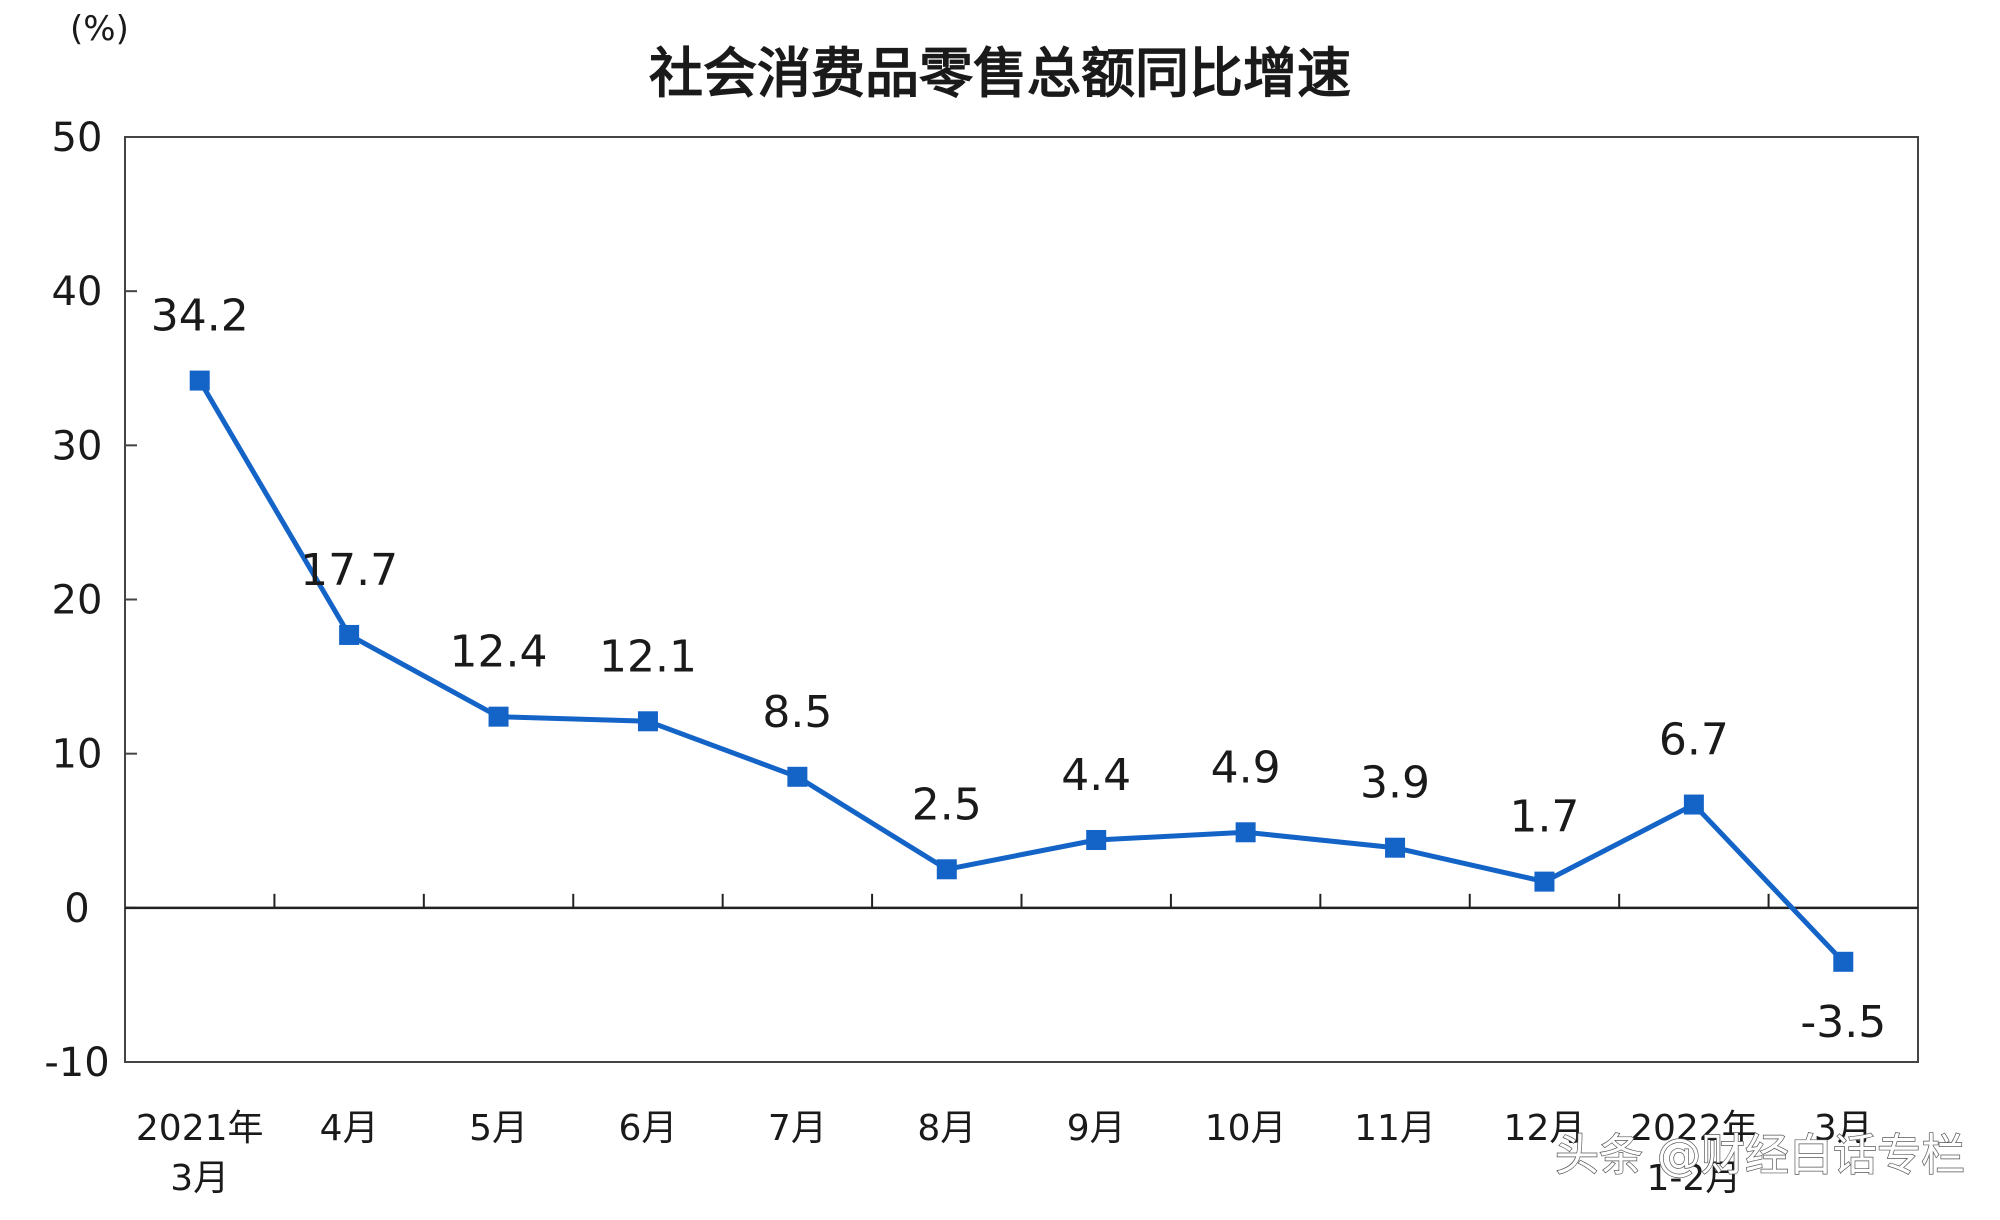 The height and width of the screenshot is (1220, 2000). Describe the element at coordinates (498, 1128) in the screenshot. I see `x-tick-label: 5月` at that location.